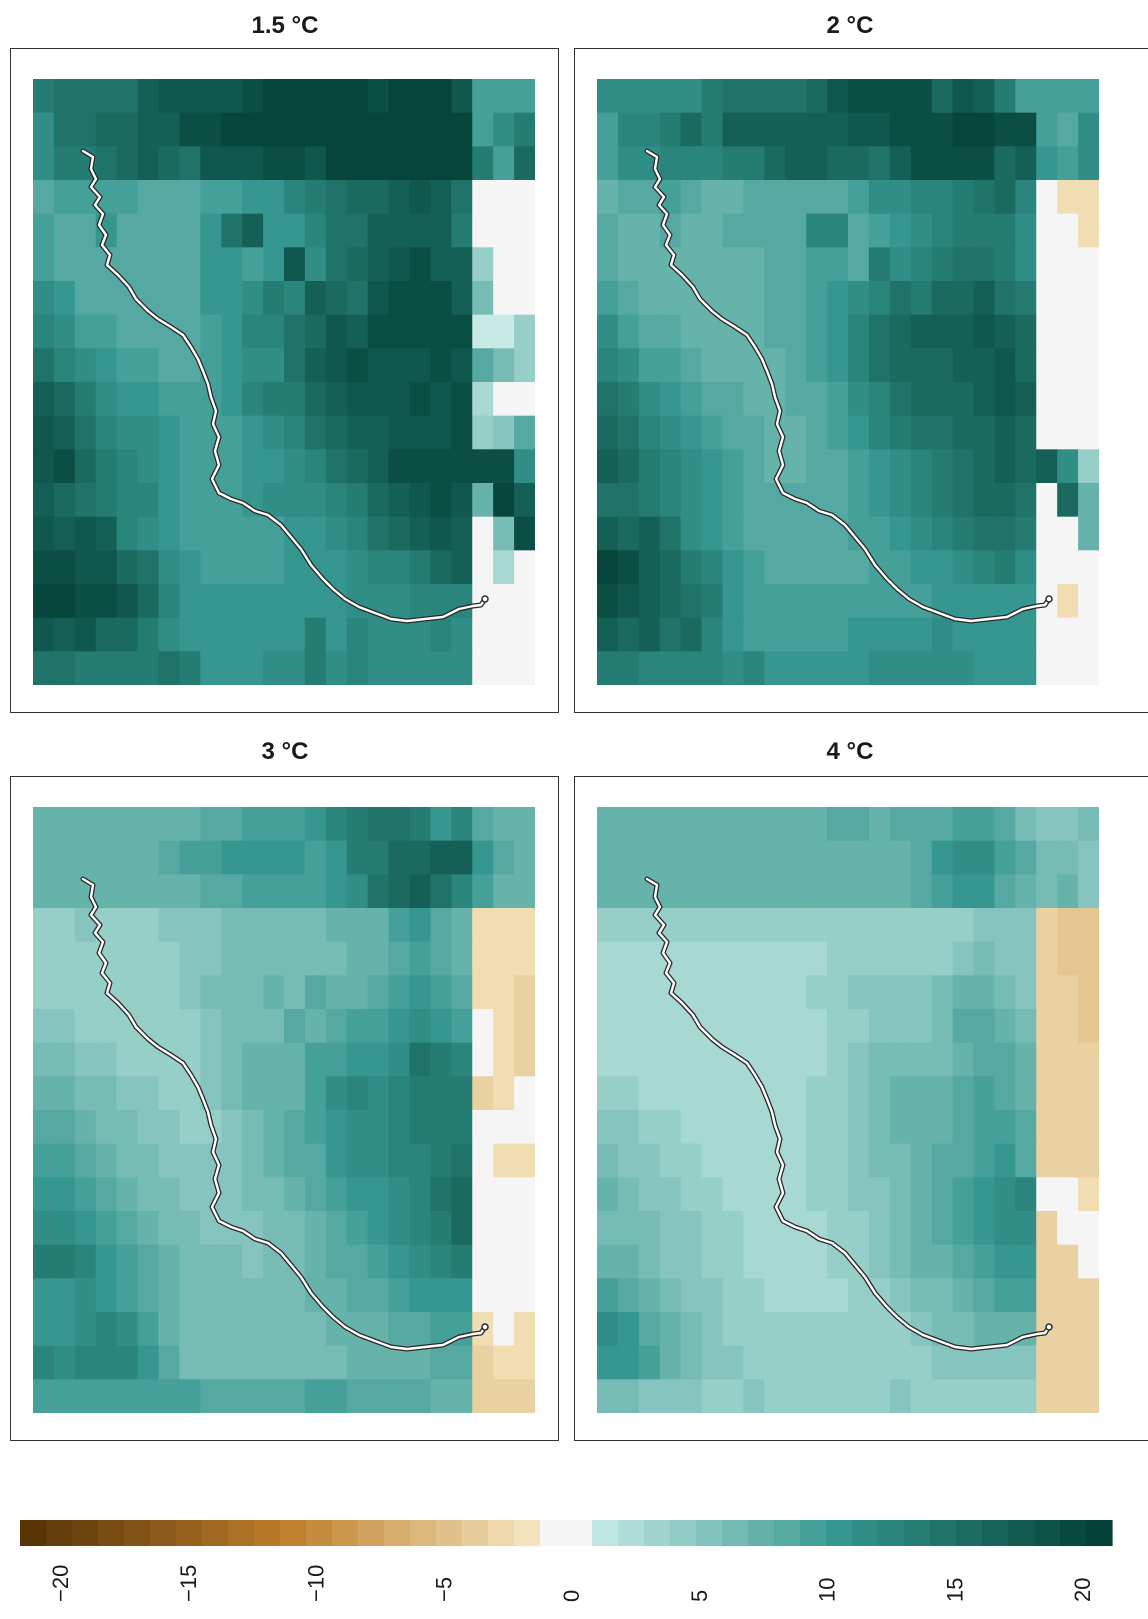 The height and width of the screenshot is (1619, 1148). What do you see at coordinates (443, 1589) in the screenshot?
I see `colorbar-tick-label: −5` at bounding box center [443, 1589].